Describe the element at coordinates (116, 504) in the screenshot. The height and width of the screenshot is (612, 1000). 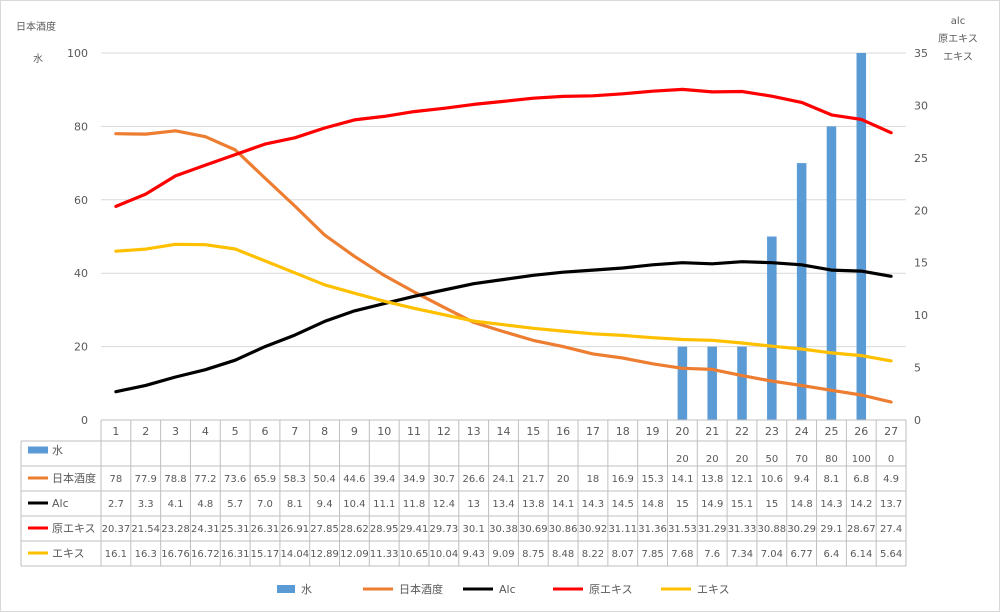
I see `table-cell: 2.7` at that location.